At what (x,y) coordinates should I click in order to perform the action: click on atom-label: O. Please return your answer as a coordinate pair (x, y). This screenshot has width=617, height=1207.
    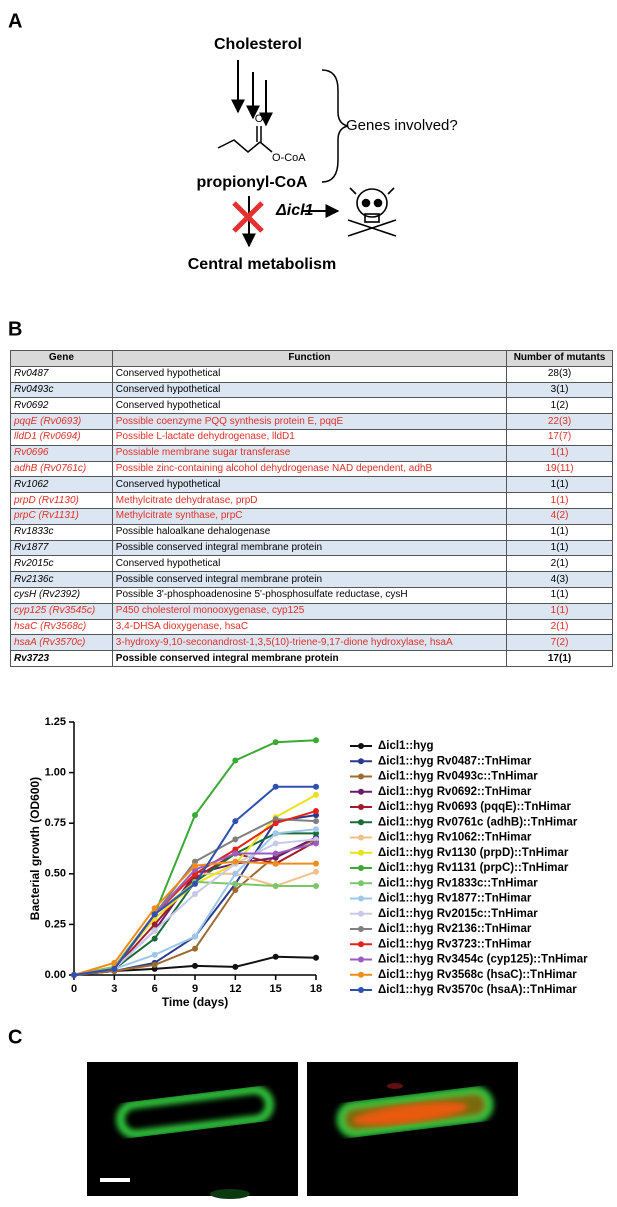
    Looking at the image, I should click on (259, 119).